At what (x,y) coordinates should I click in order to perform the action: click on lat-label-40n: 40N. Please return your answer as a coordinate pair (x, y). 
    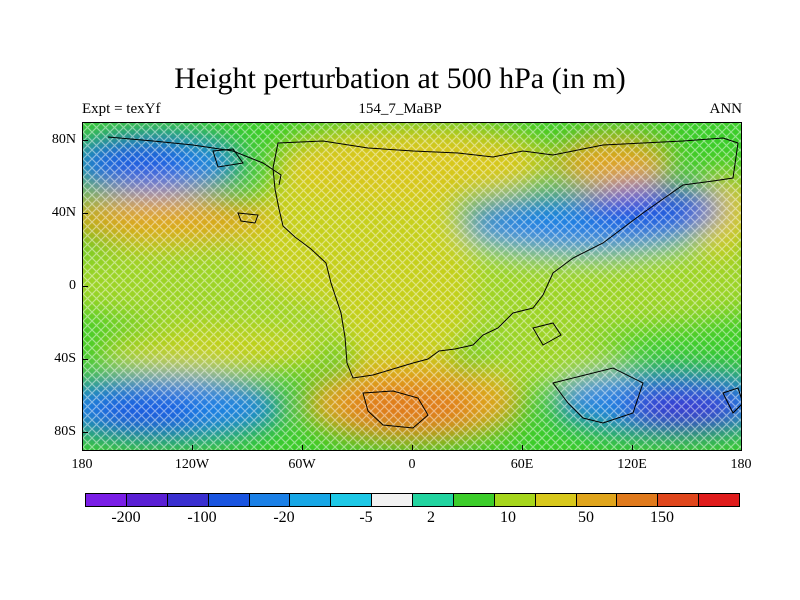
    Looking at the image, I should click on (63, 212).